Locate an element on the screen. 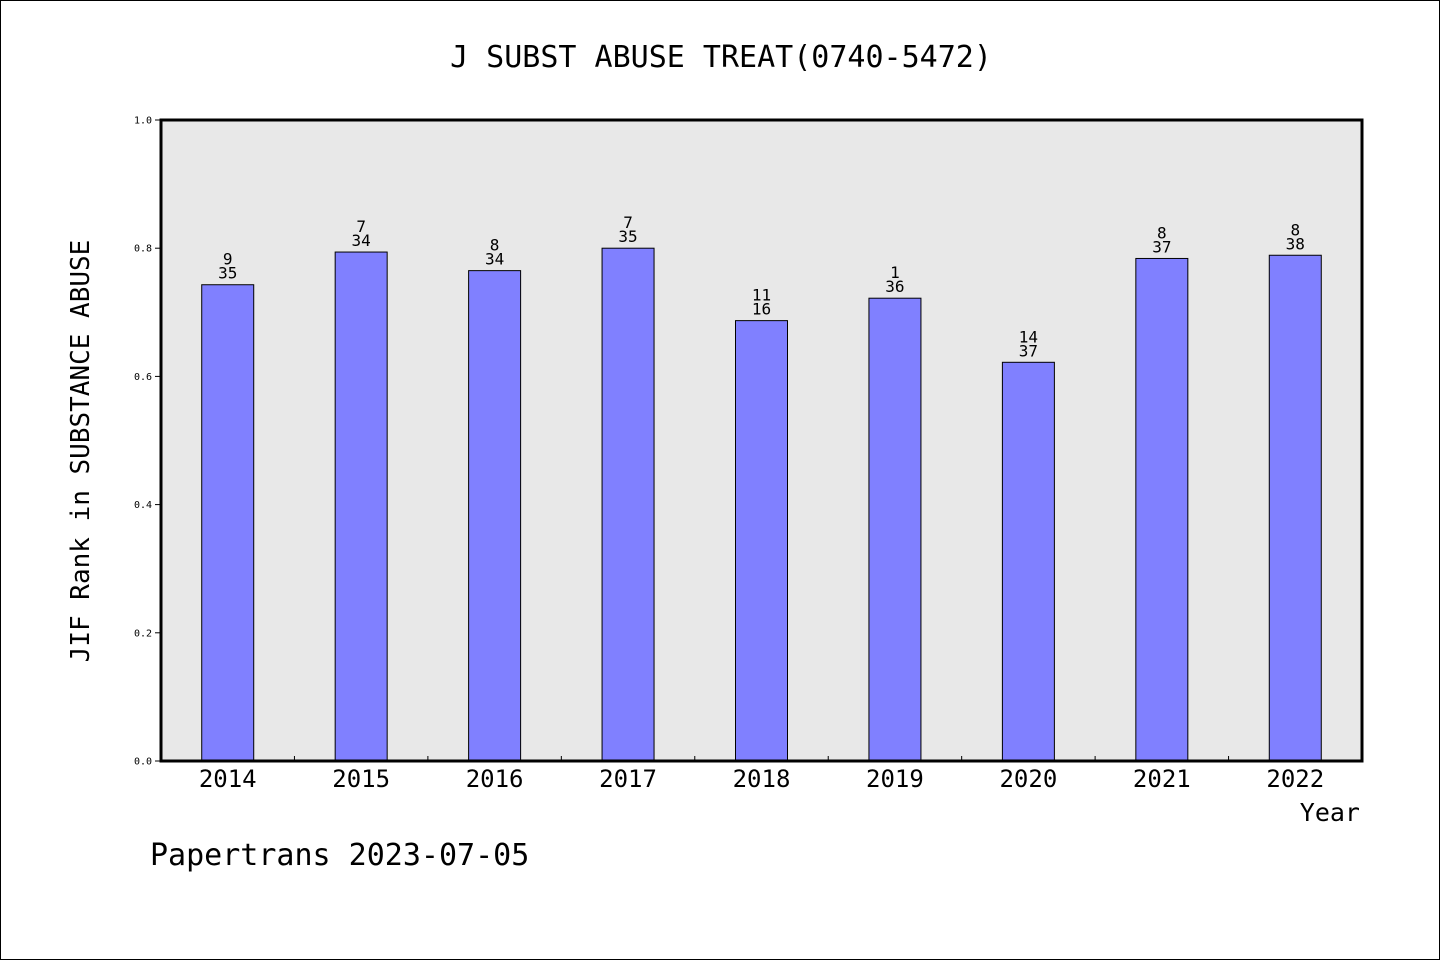 Image resolution: width=1440 pixels, height=960 pixels. total-label-2014: 35 is located at coordinates (227, 273).